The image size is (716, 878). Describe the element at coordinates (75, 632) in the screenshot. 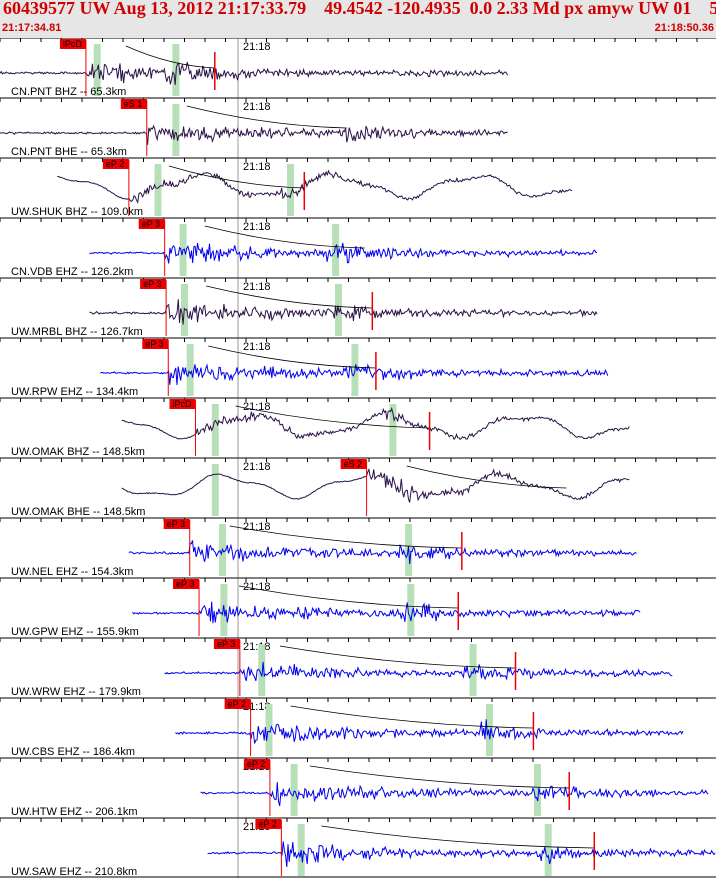

I see `station-label: UW.GPW EHZ -- 155.9km` at that location.